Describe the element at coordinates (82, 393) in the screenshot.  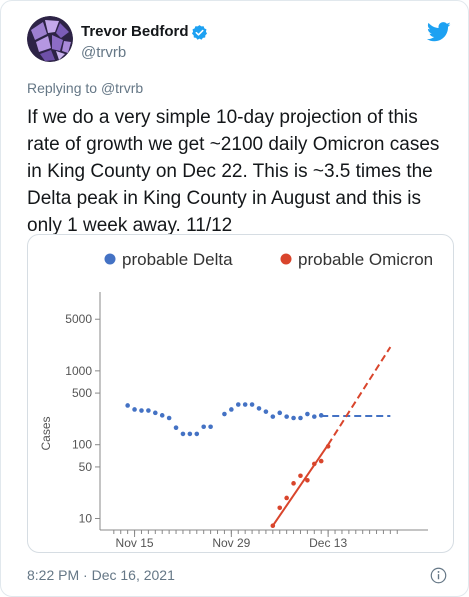
I see `y-tick-label: 500` at that location.